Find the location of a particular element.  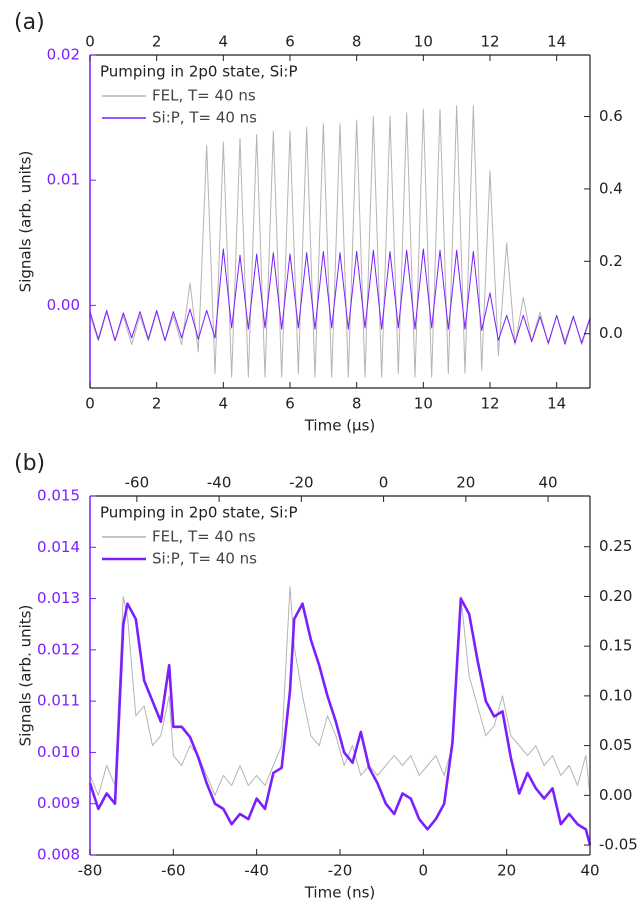

x-tick-label: 10 is located at coordinates (423, 404).